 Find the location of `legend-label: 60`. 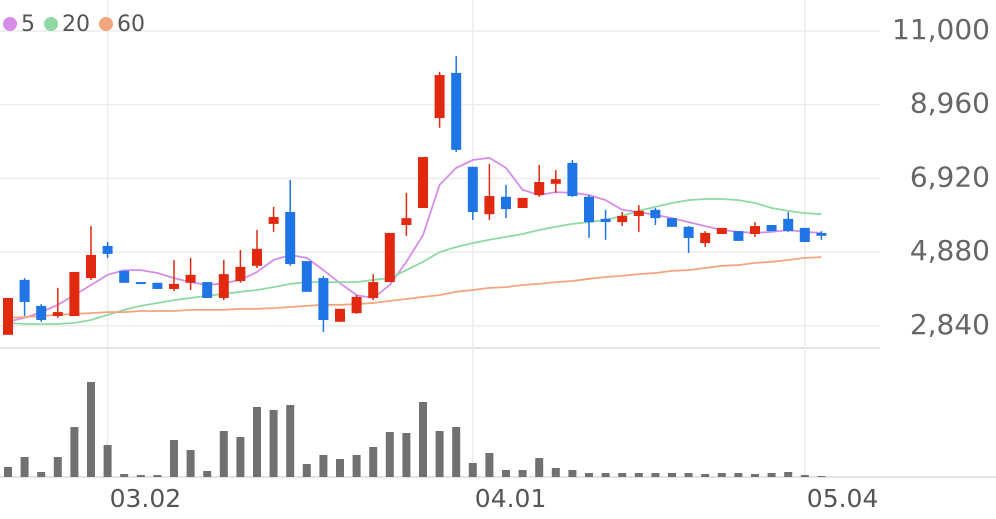

legend-label: 60 is located at coordinates (131, 24).